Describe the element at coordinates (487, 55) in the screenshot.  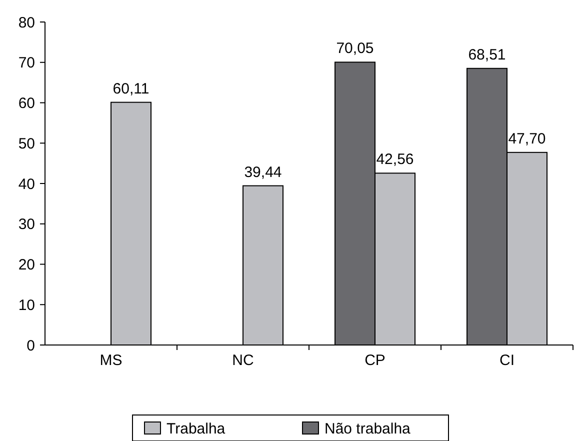
I see `data-label: 68,51` at that location.